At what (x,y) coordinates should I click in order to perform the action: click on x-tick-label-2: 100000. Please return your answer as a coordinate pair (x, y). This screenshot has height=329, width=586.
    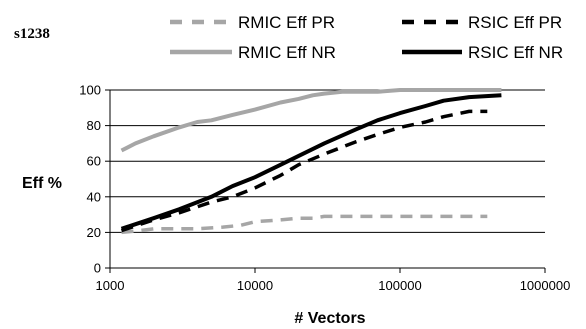
    Looking at the image, I should click on (399, 285).